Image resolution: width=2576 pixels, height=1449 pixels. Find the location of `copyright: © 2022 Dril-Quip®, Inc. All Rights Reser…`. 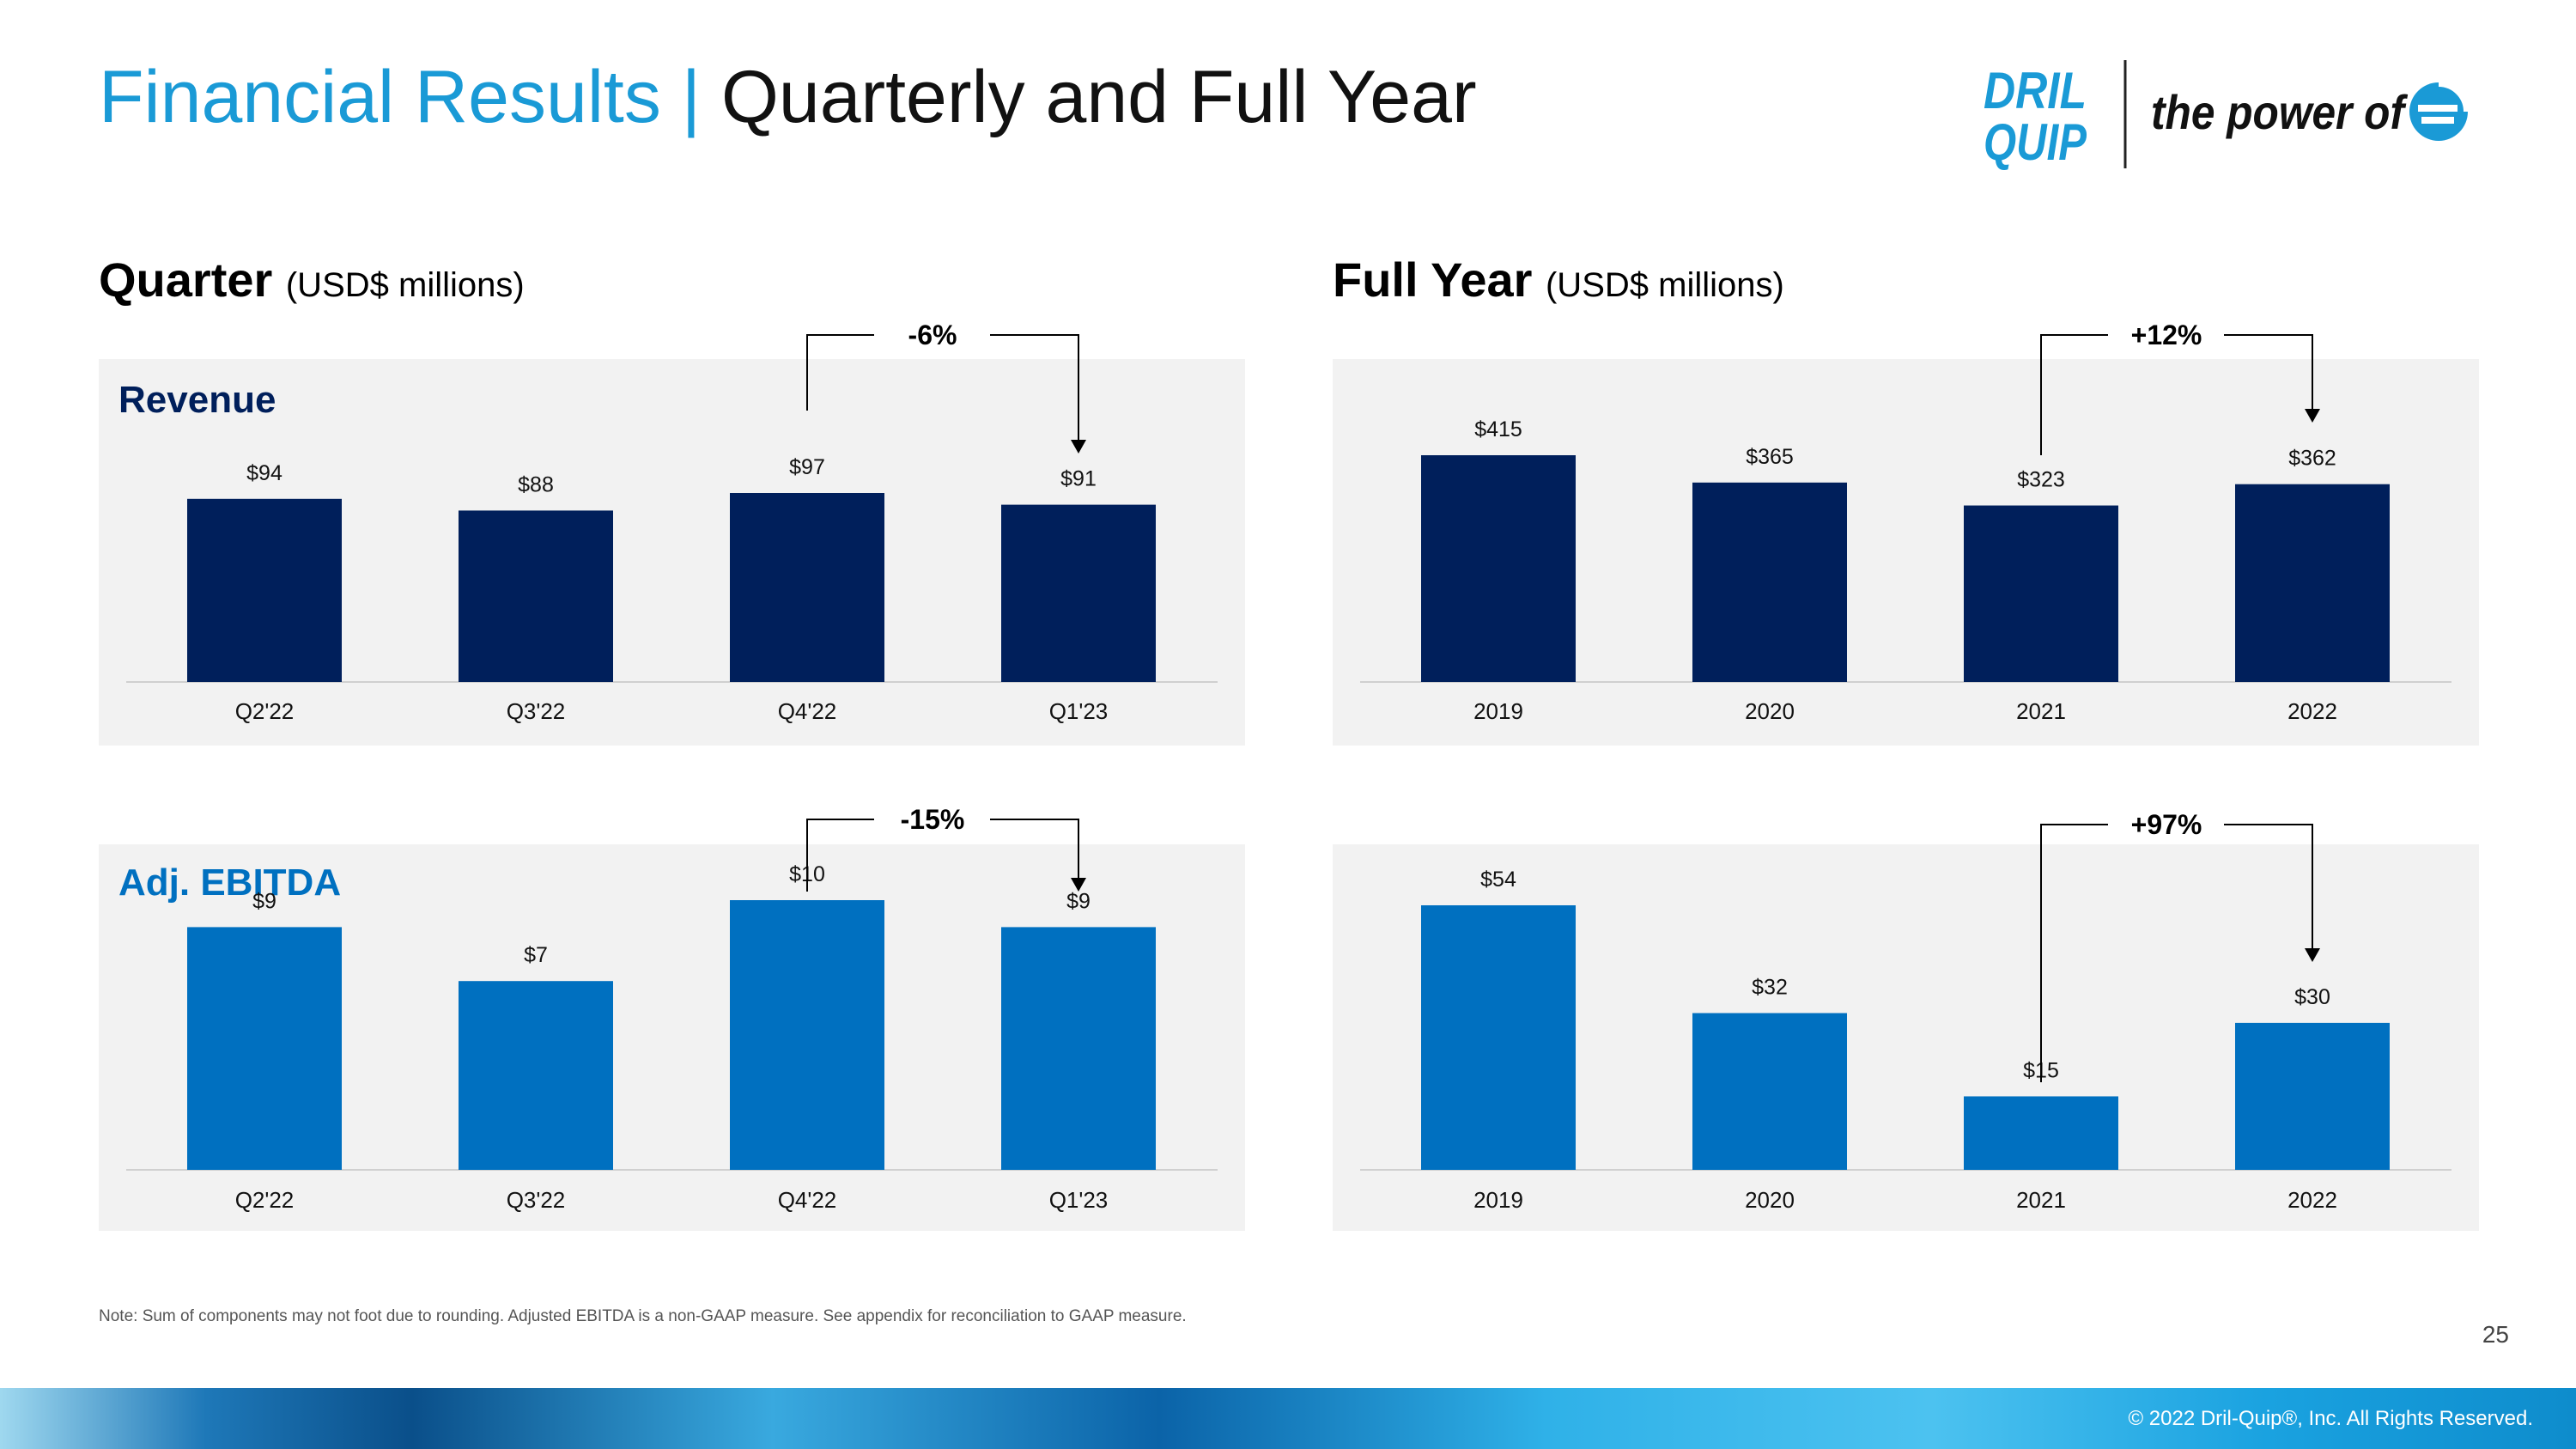

copyright: © 2022 Dril-Quip®, Inc. All Rights Reser… is located at coordinates (2331, 1418).